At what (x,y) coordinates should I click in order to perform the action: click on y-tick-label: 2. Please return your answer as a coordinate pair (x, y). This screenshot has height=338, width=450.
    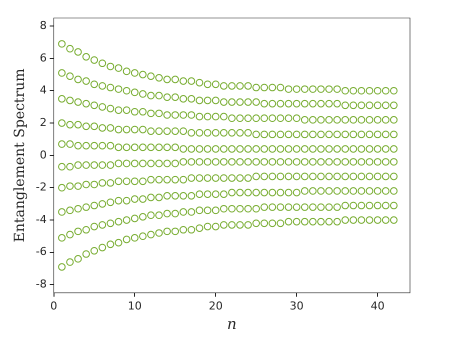
    Looking at the image, I should click on (43, 122).